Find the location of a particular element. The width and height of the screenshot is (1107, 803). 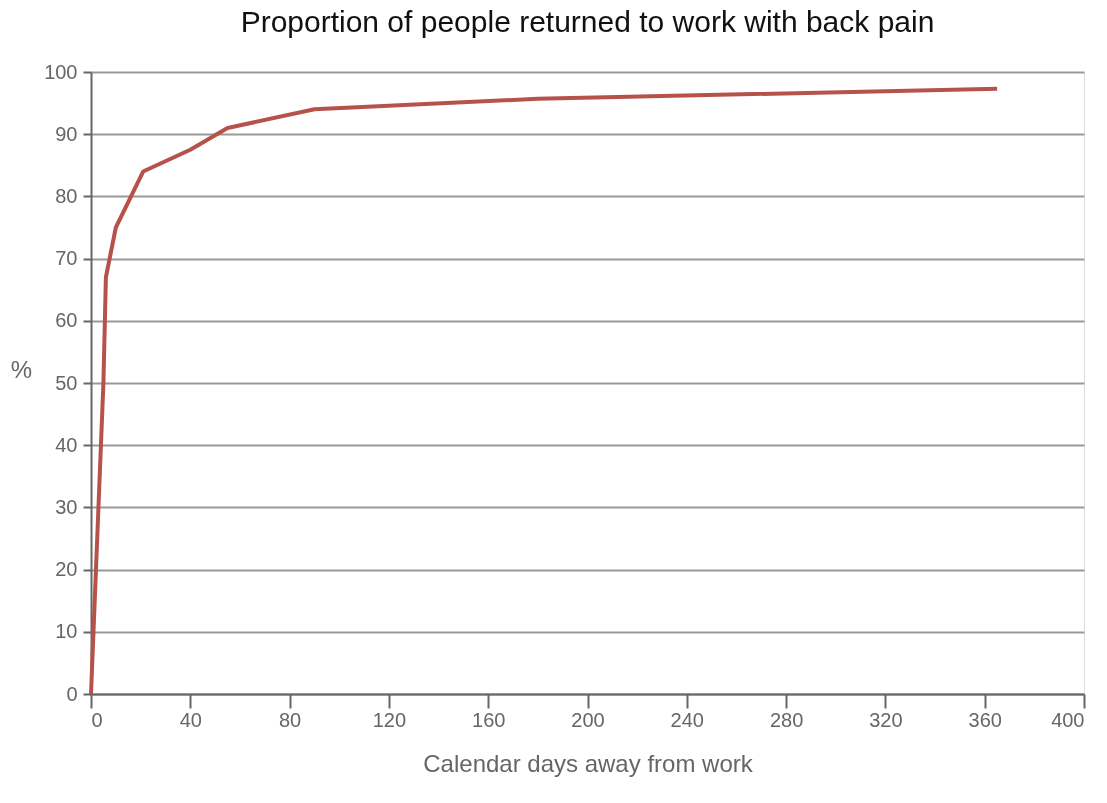

y-tick-label: 20 is located at coordinates (66, 569).